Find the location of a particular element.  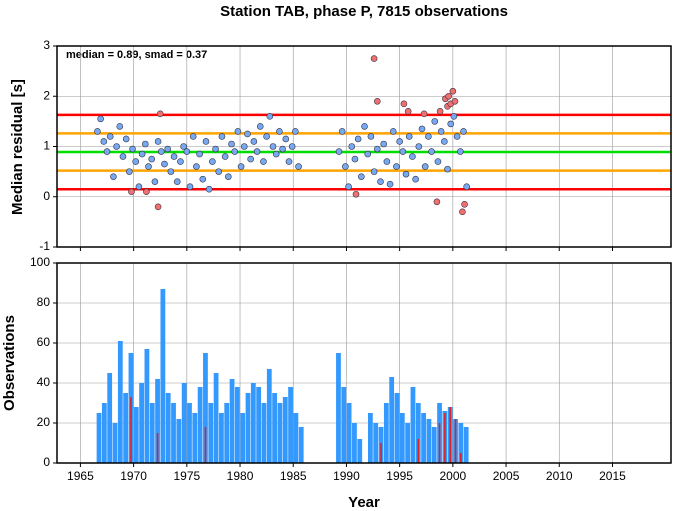

x-tick-label: 2010 is located at coordinates (559, 476).